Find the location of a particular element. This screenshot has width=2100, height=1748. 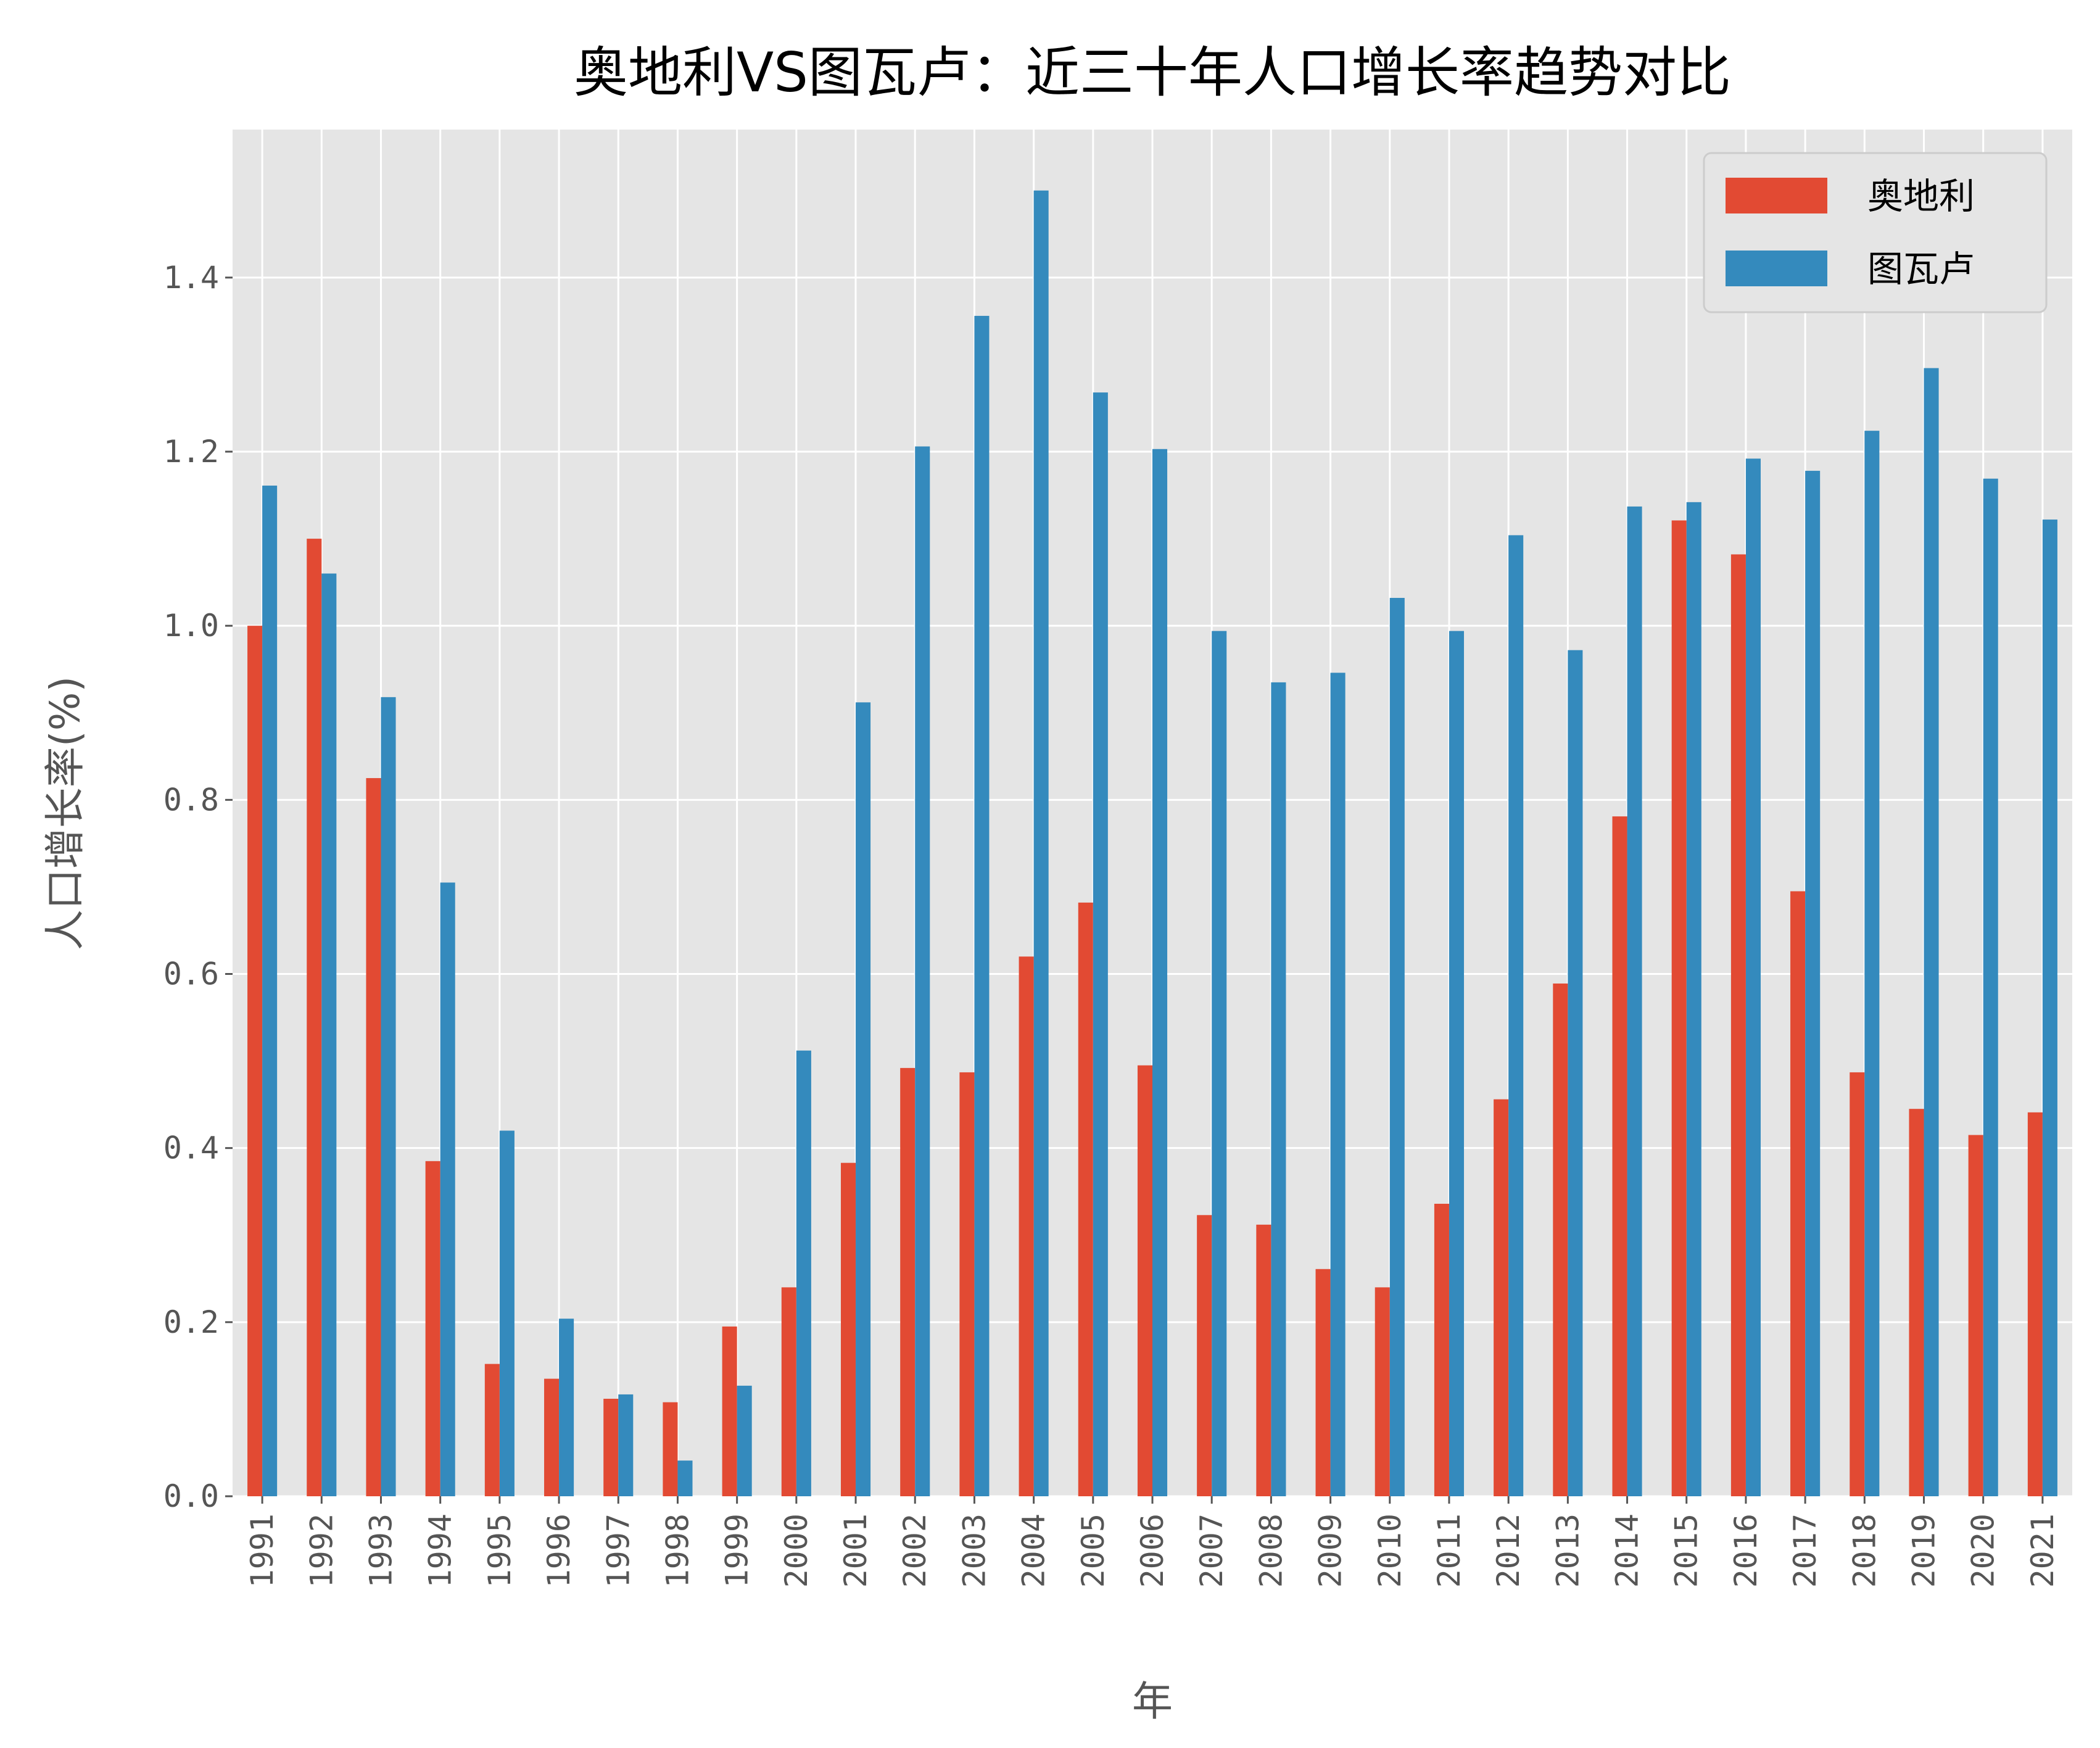

y-tick-label: 1.4 is located at coordinates (191, 278).